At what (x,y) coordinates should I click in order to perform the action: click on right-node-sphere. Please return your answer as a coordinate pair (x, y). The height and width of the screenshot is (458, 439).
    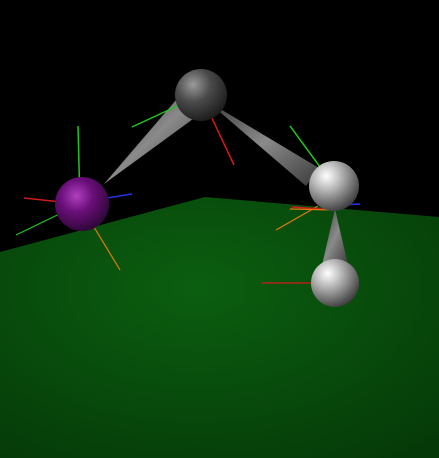
    Looking at the image, I should click on (334, 186).